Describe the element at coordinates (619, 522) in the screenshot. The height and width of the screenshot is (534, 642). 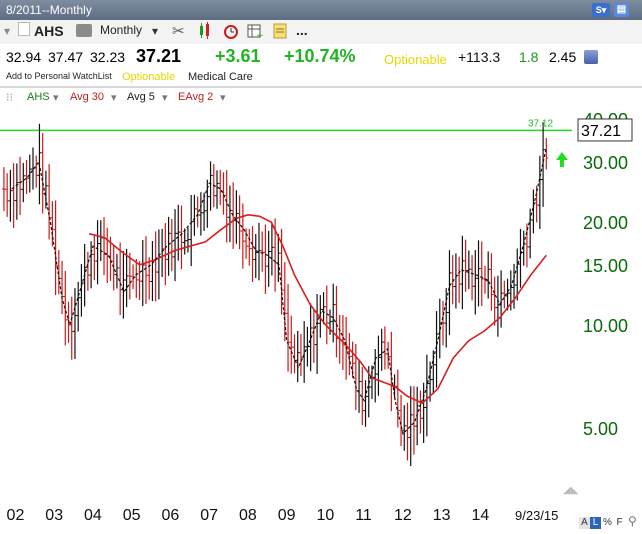
I see `scale-button-f: F` at that location.